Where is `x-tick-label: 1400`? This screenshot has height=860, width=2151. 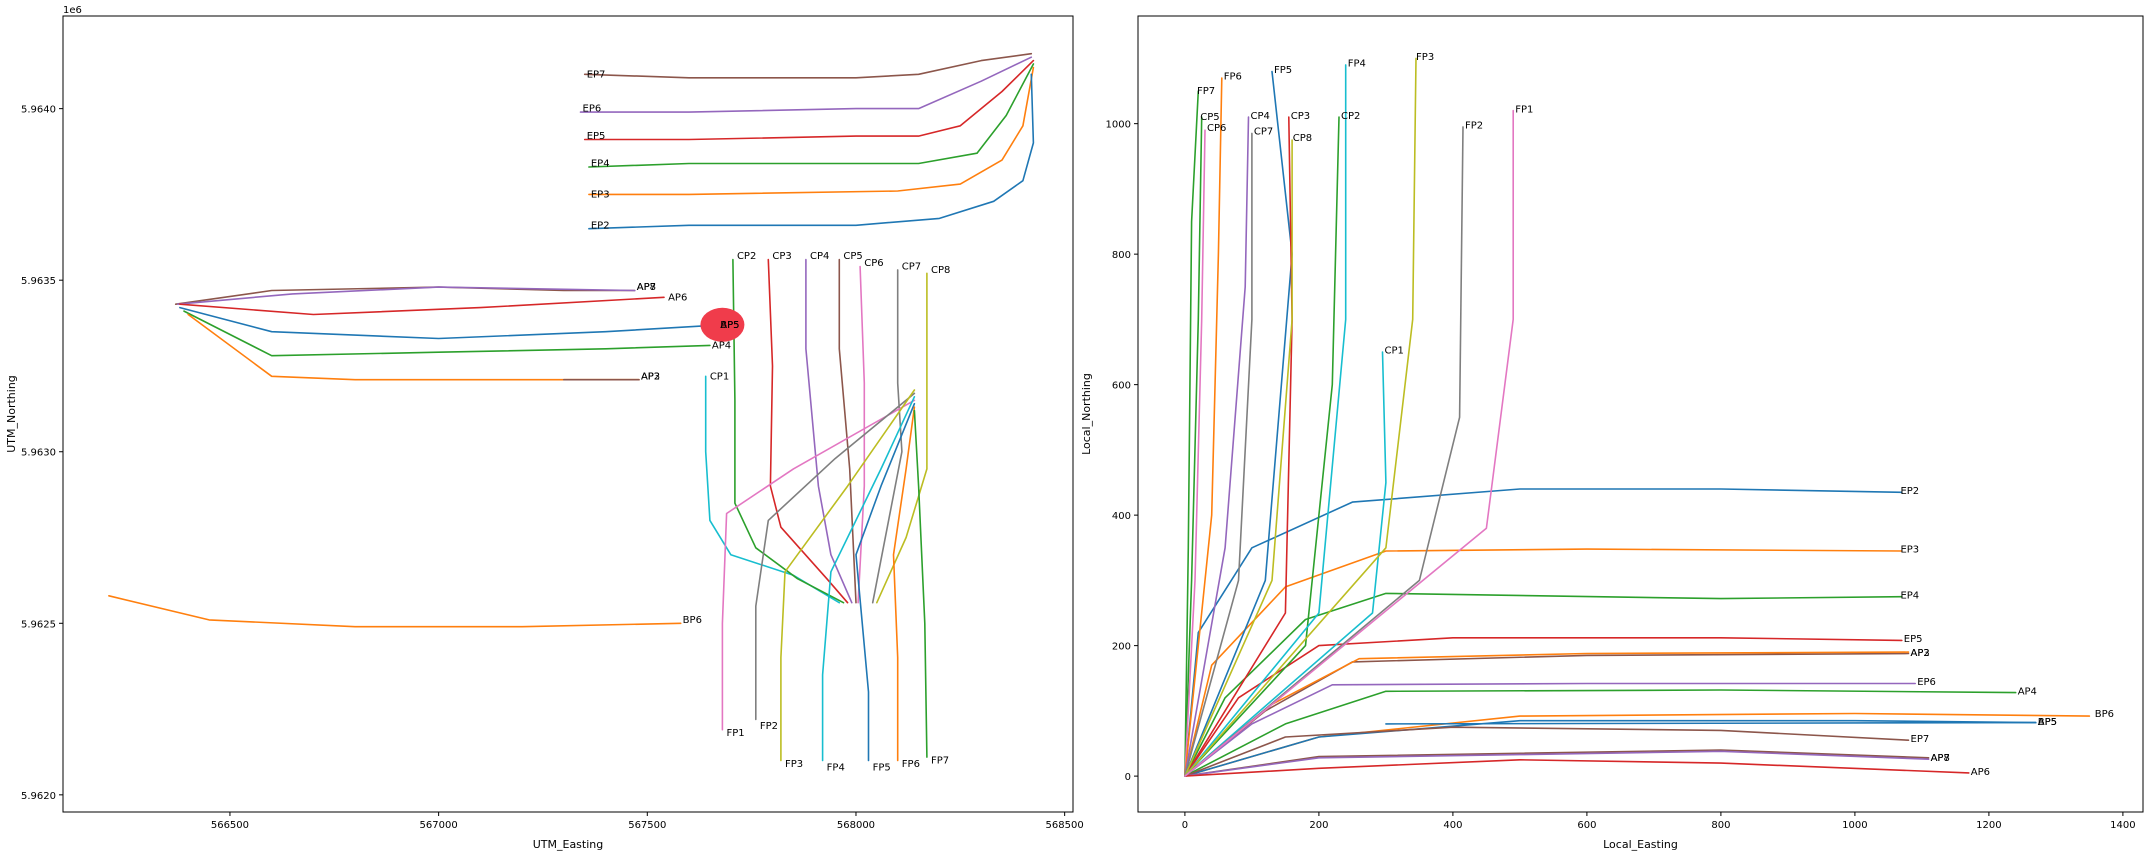 x-tick-label: 1400 is located at coordinates (2122, 825).